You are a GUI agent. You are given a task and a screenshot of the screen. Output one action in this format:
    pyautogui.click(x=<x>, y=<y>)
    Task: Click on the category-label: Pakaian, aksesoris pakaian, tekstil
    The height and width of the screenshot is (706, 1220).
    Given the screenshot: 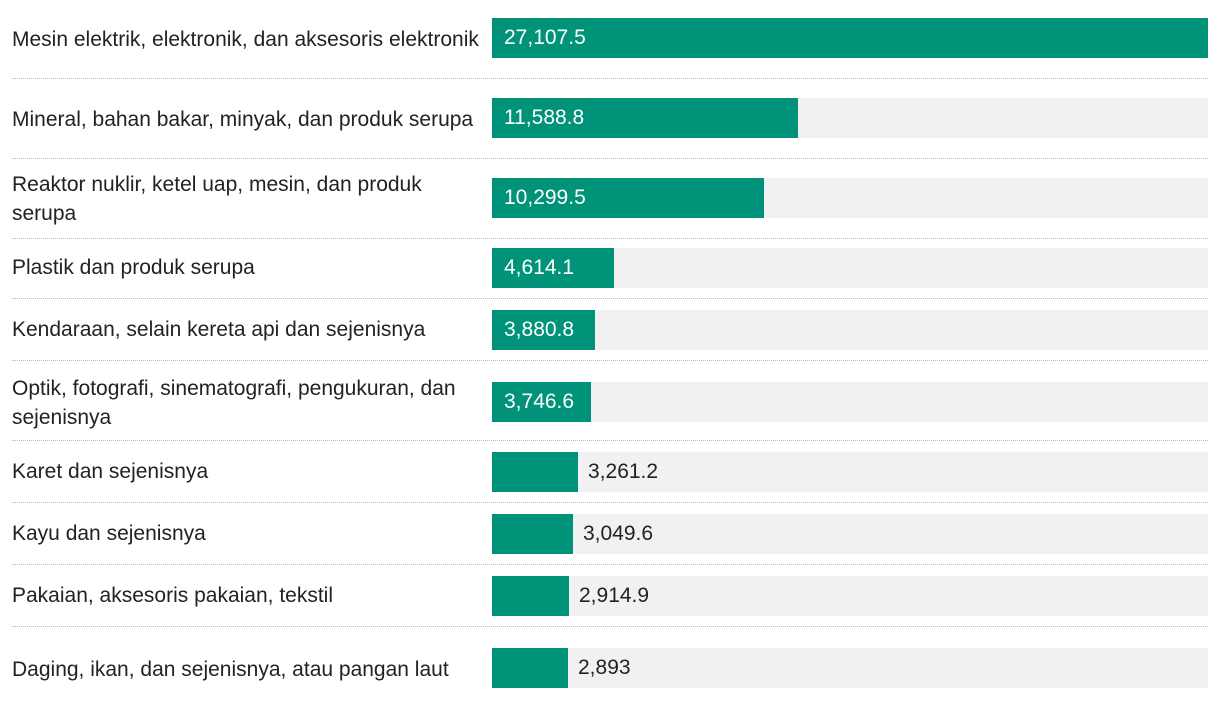 What is the action you would take?
    pyautogui.click(x=172, y=595)
    